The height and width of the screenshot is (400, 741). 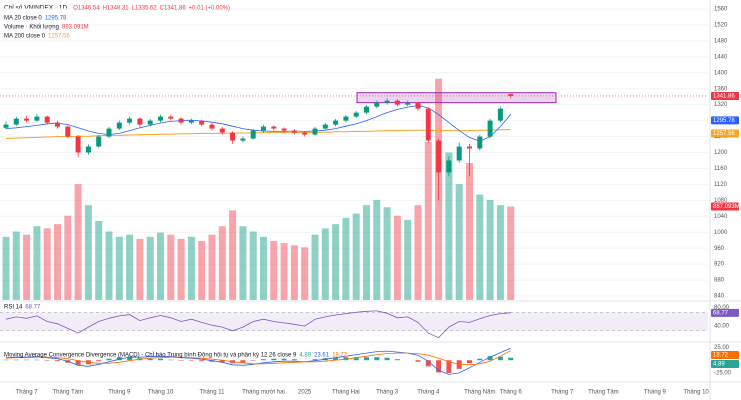 I want to click on y-tick-label: 1360, so click(x=721, y=89).